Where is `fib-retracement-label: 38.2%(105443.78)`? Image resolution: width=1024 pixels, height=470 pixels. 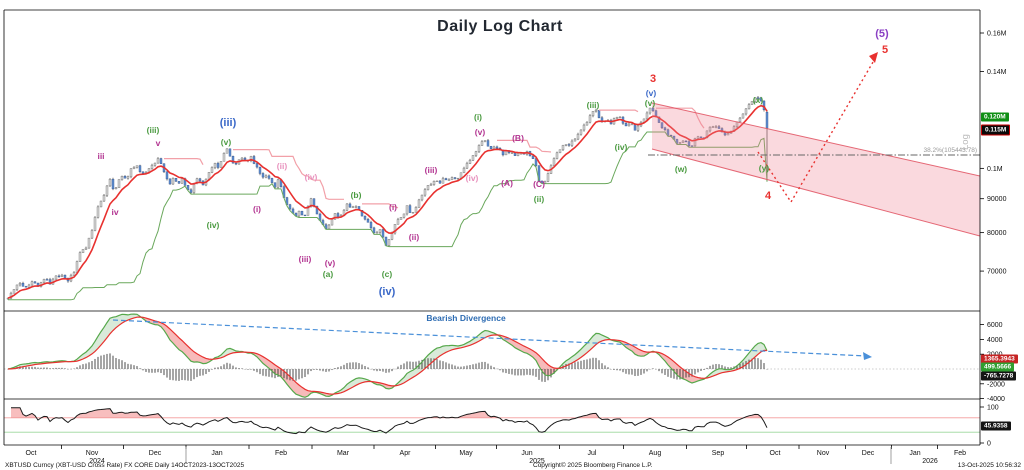 fib-retracement-label: 38.2%(105443.78) is located at coordinates (950, 150).